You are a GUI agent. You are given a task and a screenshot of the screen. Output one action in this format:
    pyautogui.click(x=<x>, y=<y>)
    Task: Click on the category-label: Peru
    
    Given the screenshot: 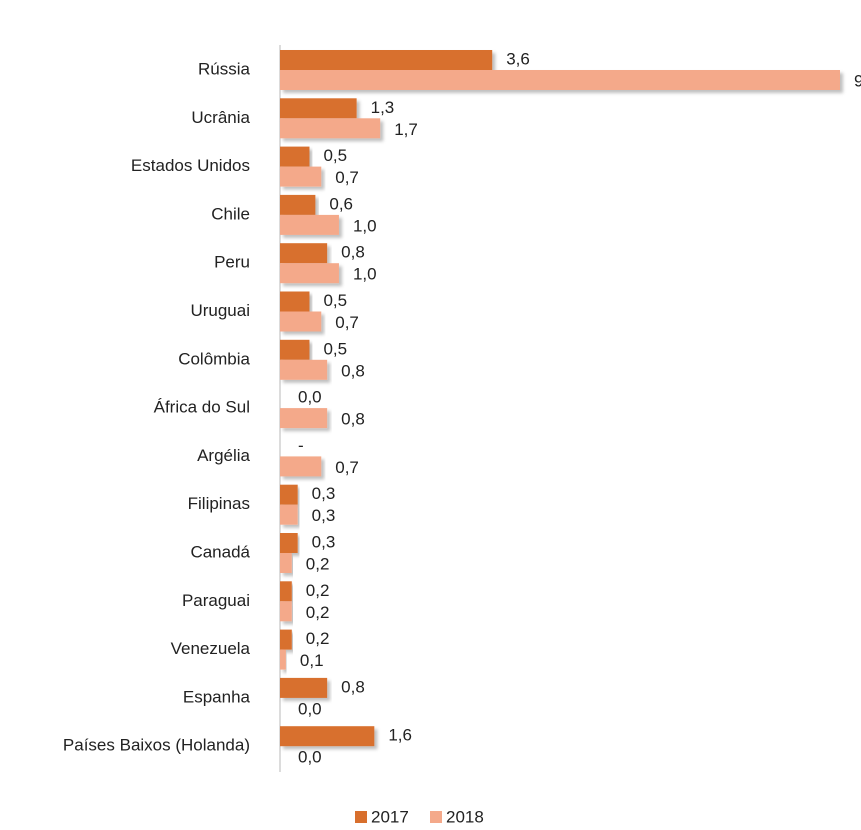 What is the action you would take?
    pyautogui.click(x=232, y=262)
    